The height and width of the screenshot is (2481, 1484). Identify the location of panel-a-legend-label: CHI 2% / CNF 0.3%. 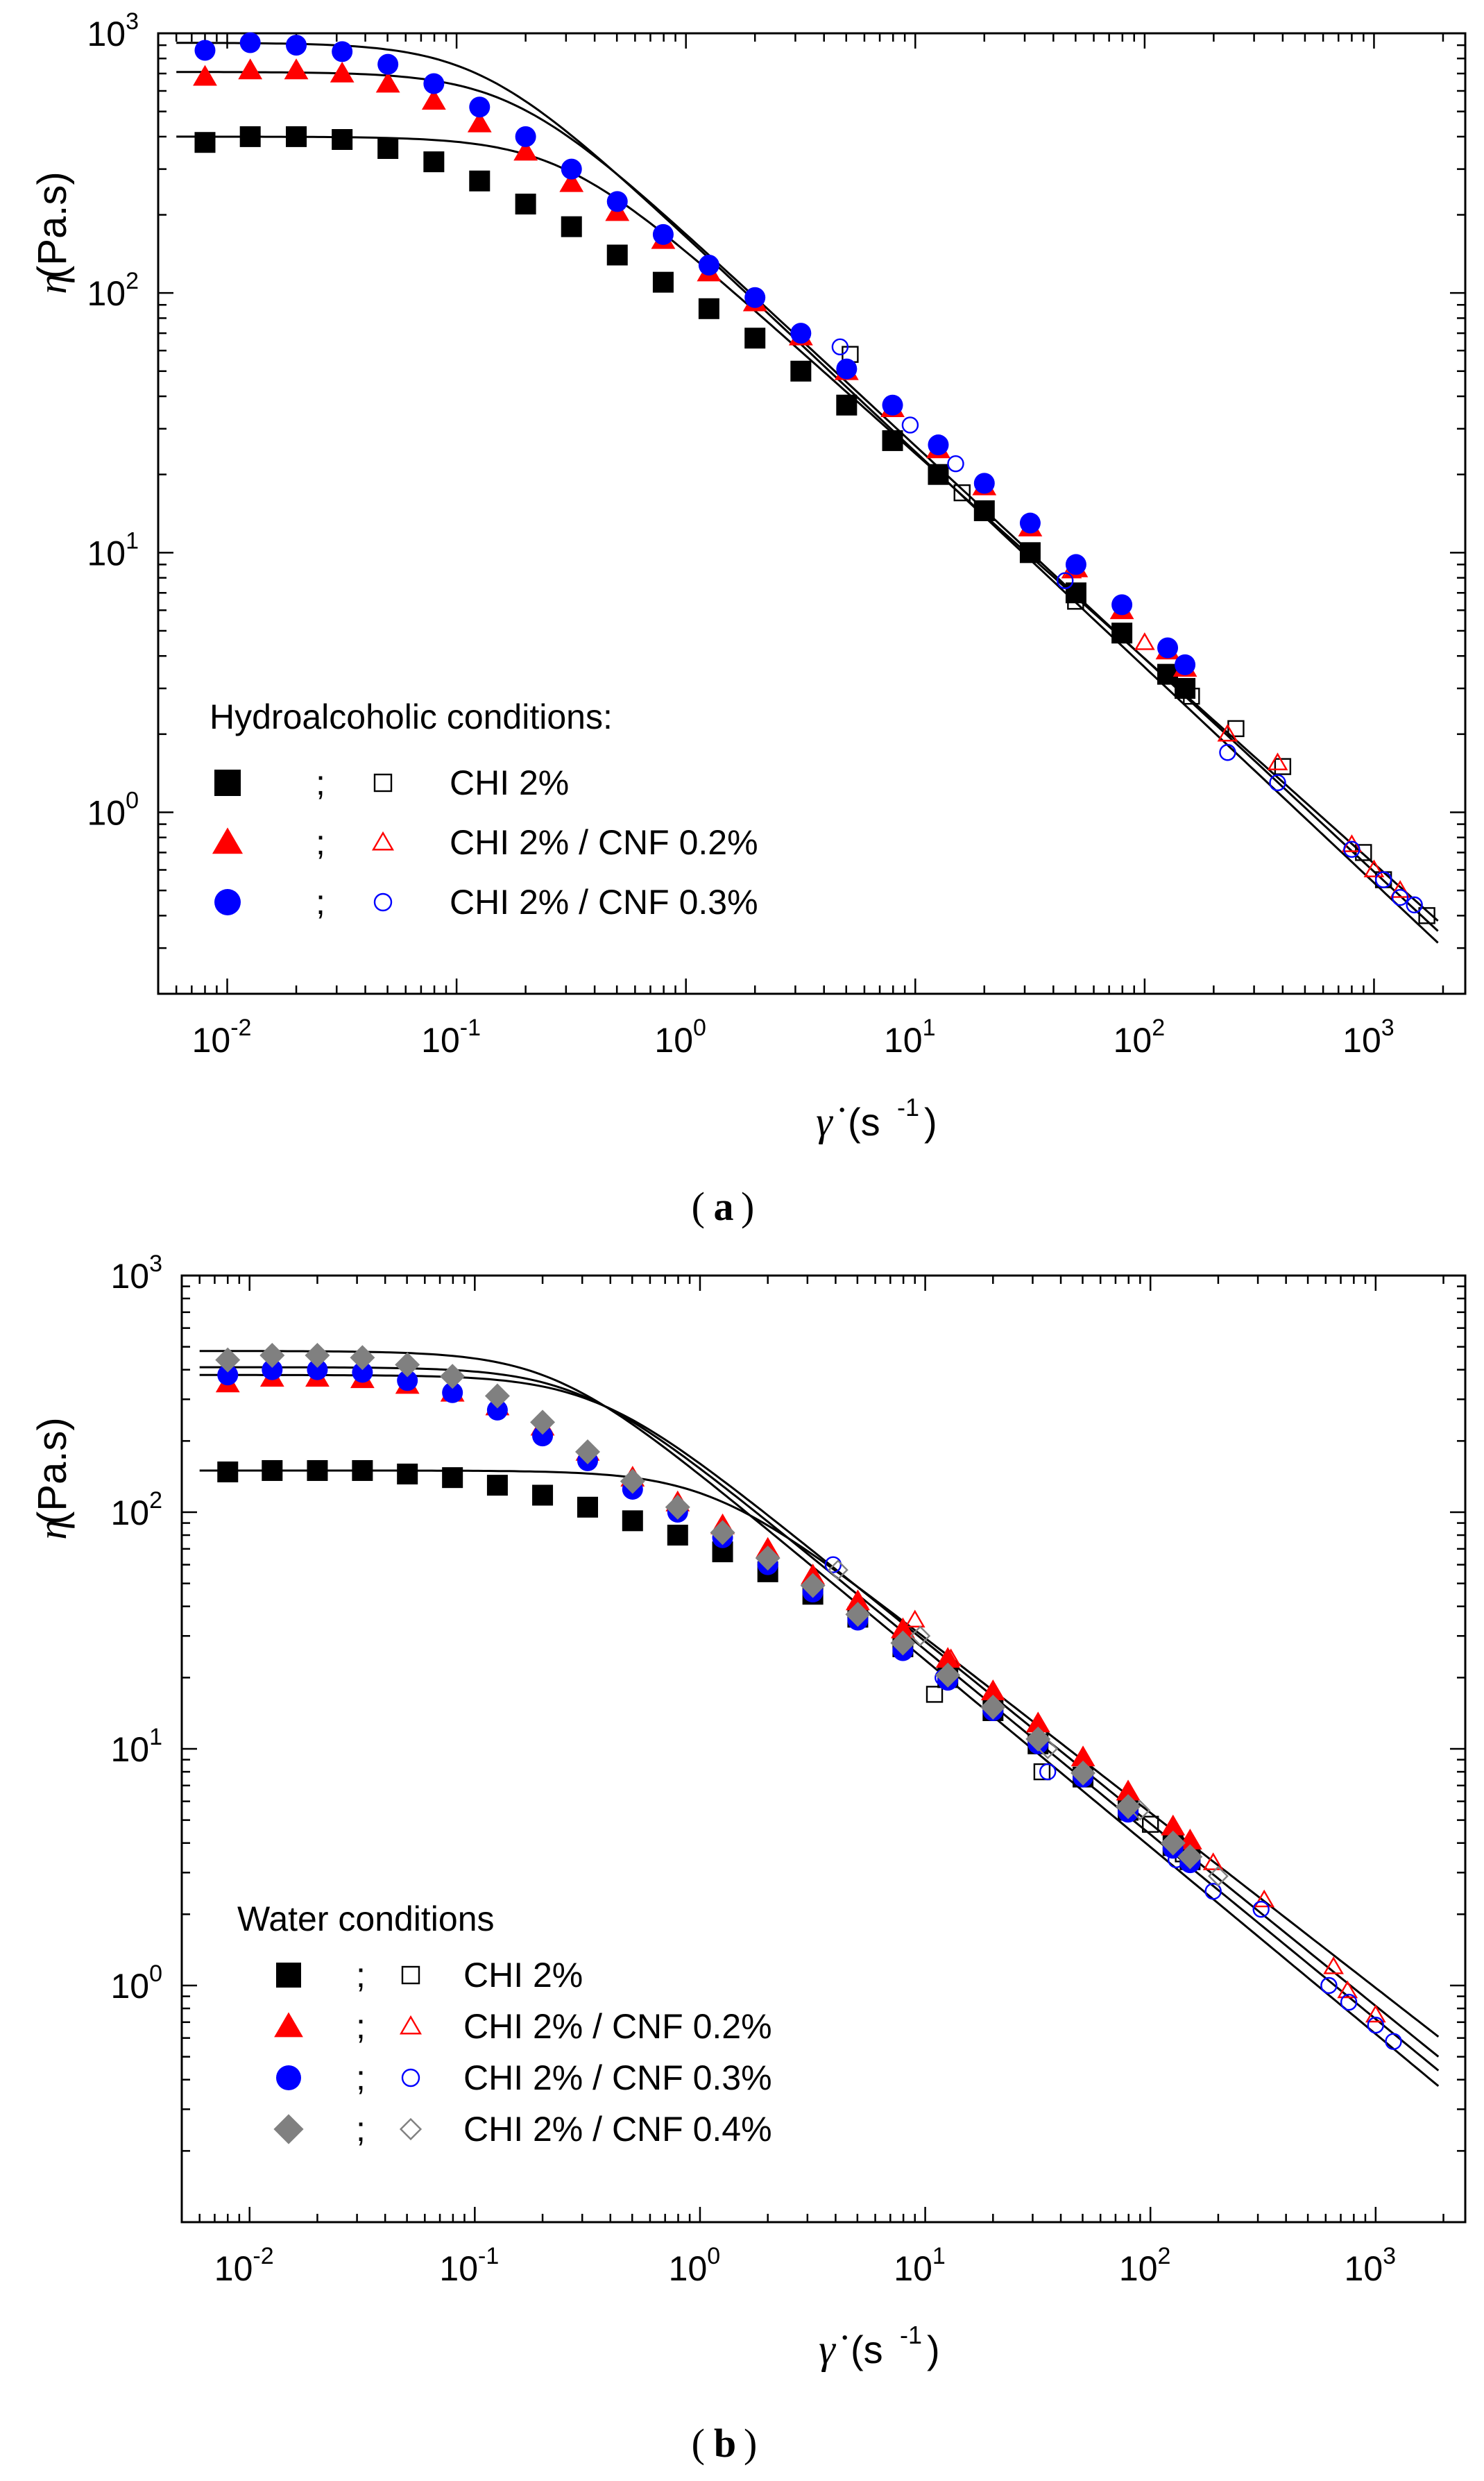
(604, 903).